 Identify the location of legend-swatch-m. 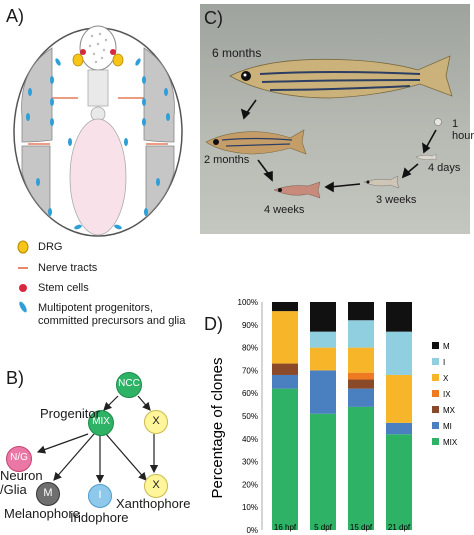
(435, 345).